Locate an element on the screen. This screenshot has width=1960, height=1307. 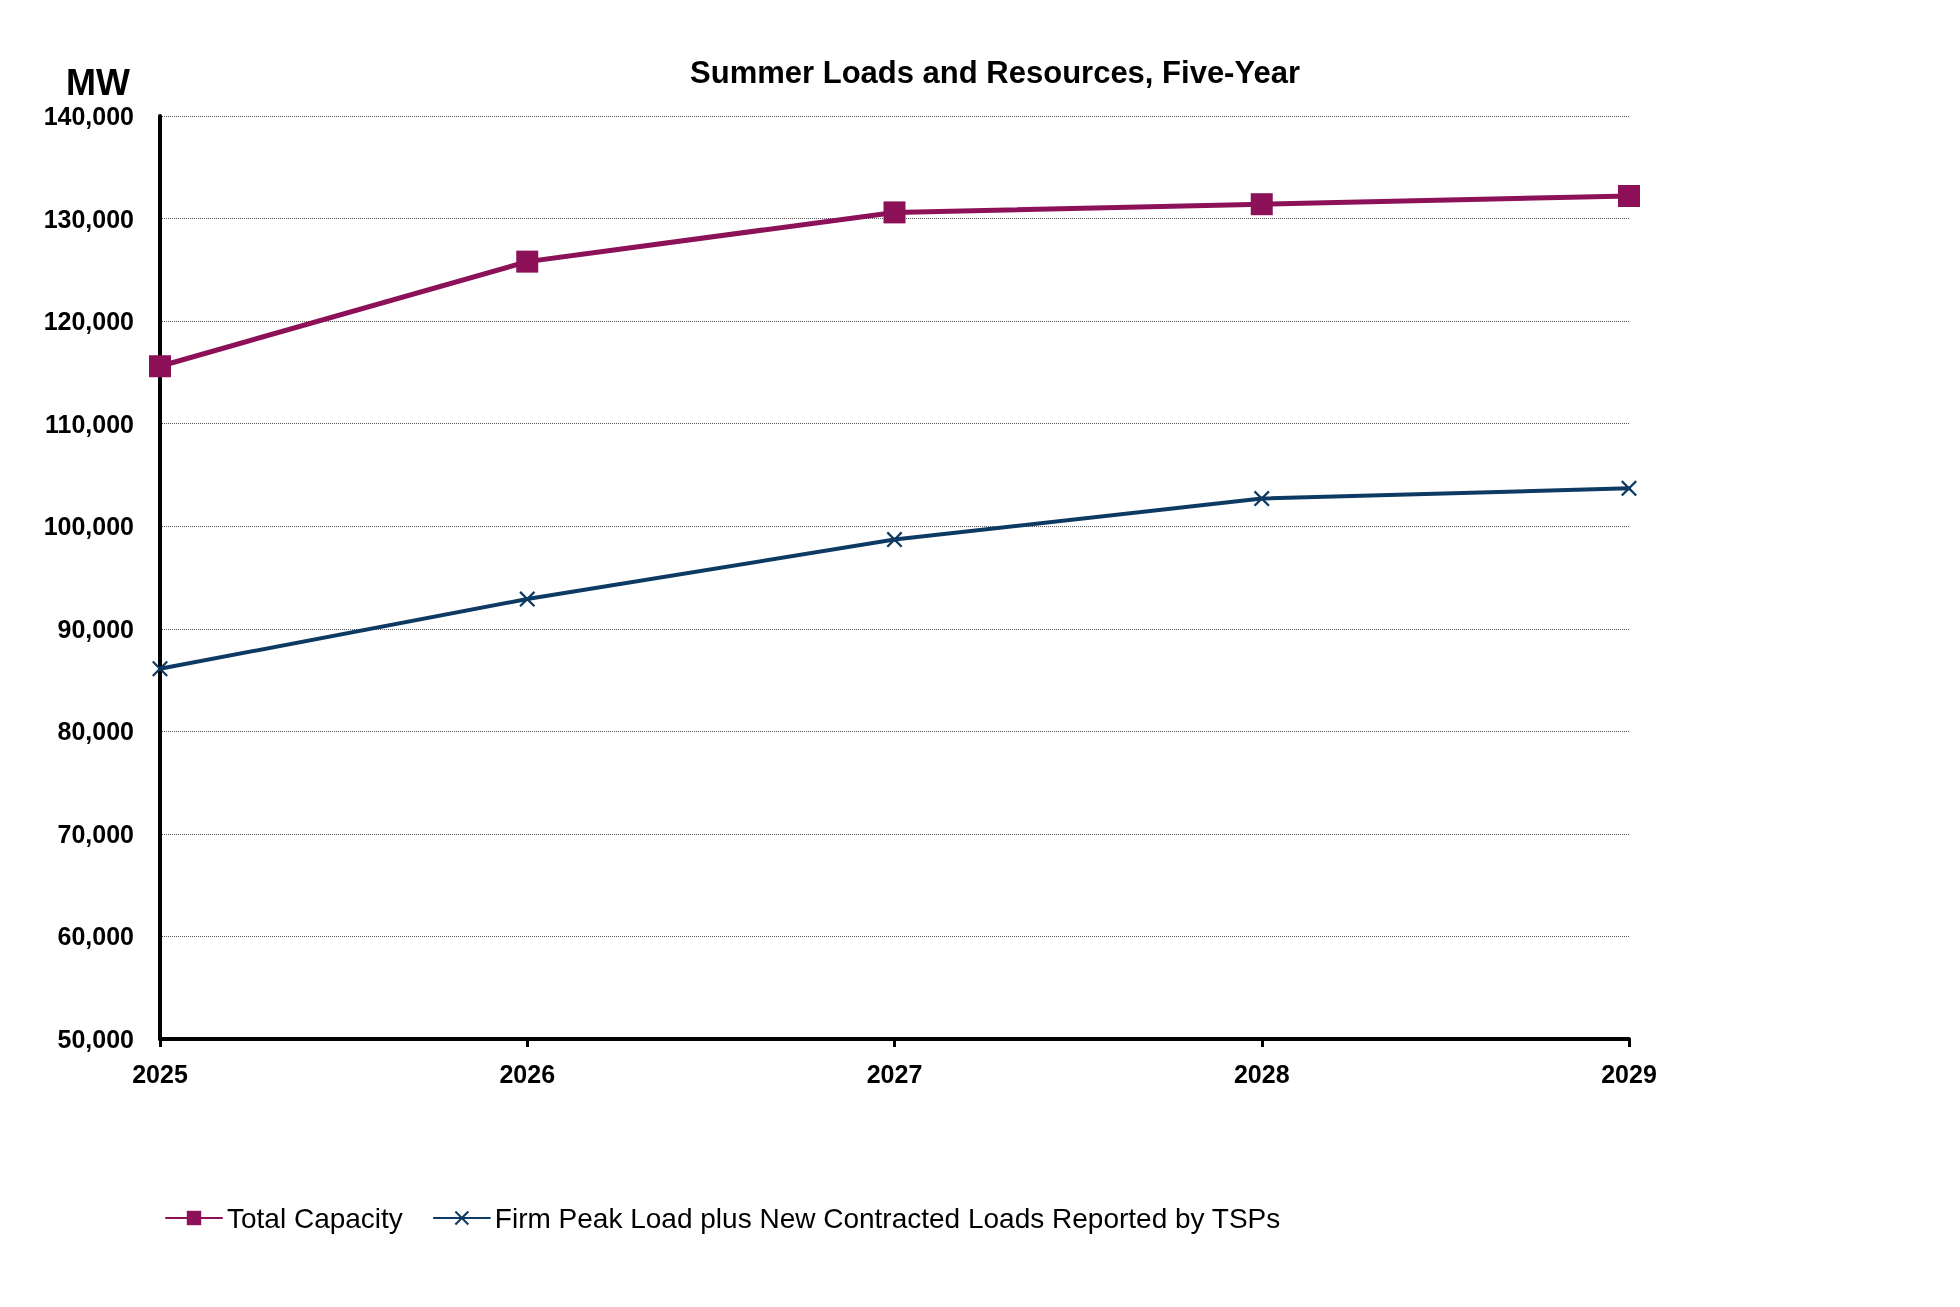
y-tick-label: 120,000 is located at coordinates (88, 321).